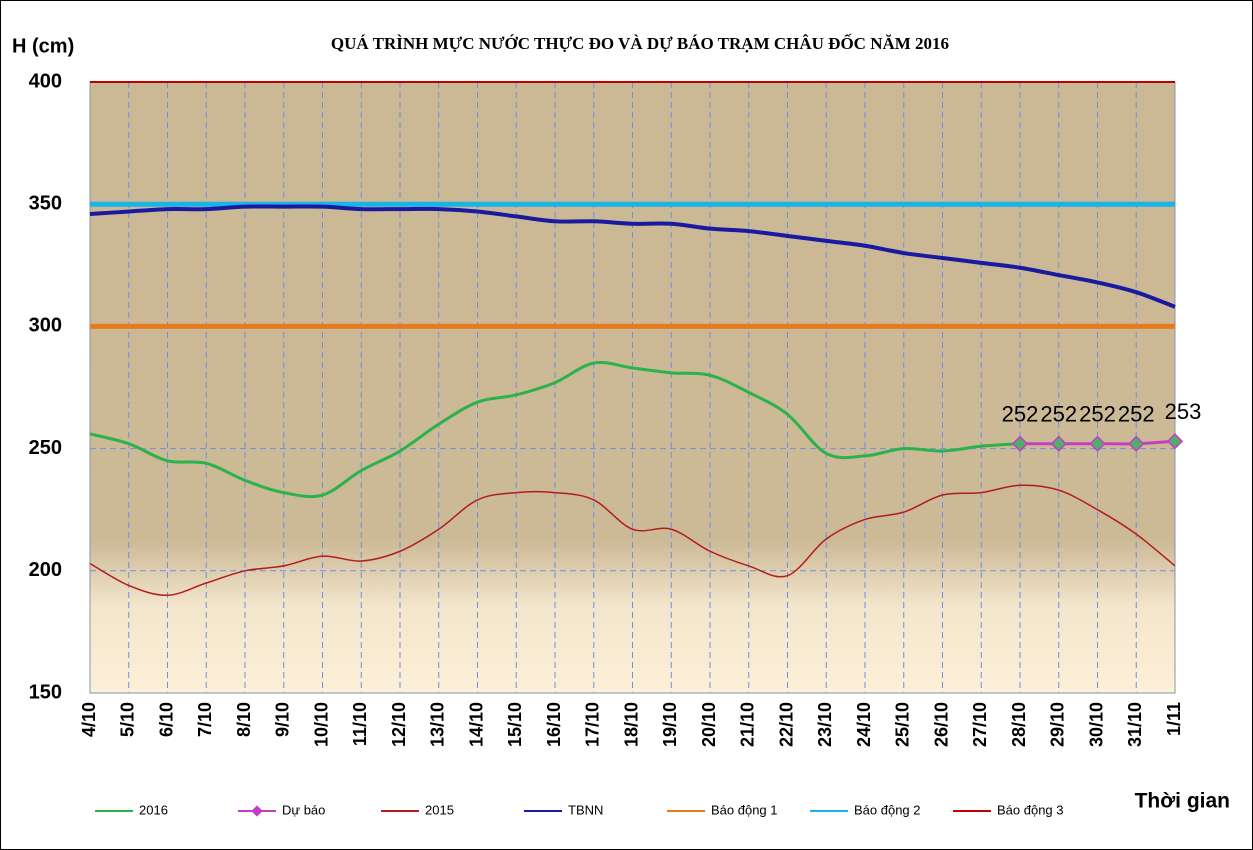 Image resolution: width=1253 pixels, height=850 pixels. Describe the element at coordinates (89, 719) in the screenshot. I see `x-tick-label: 4/10` at that location.